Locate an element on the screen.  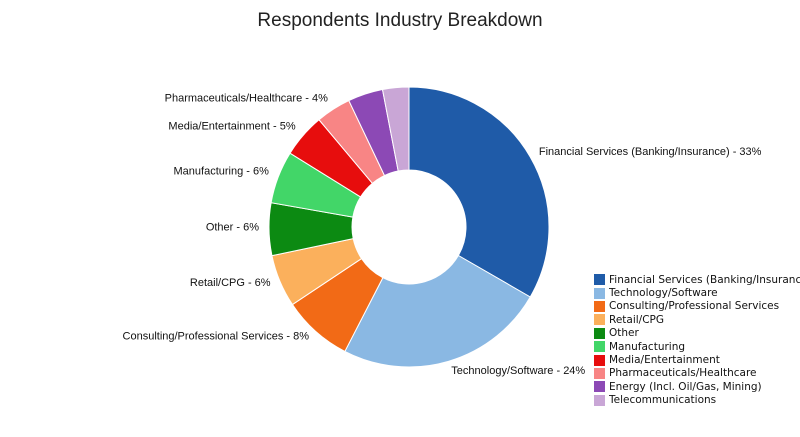
data-label: Media/Entertainment - 5% is located at coordinates (231, 127).